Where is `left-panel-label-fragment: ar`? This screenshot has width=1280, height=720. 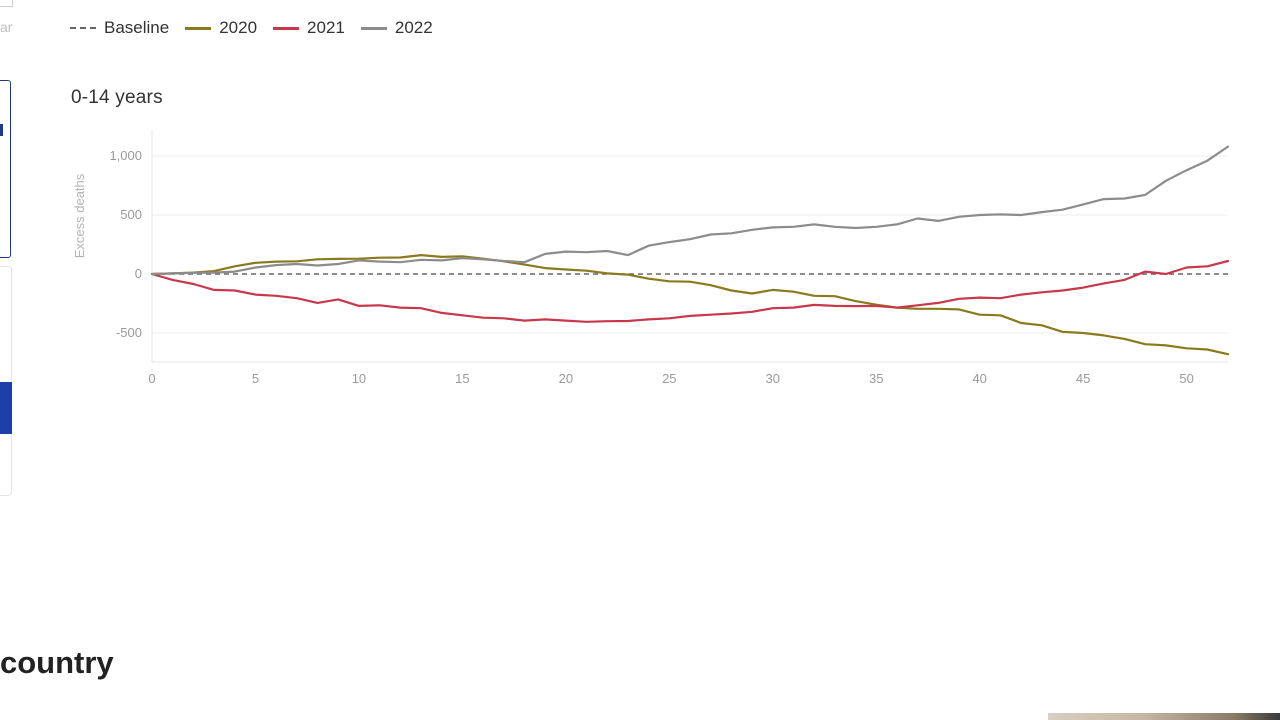
left-panel-label-fragment: ar is located at coordinates (6, 27).